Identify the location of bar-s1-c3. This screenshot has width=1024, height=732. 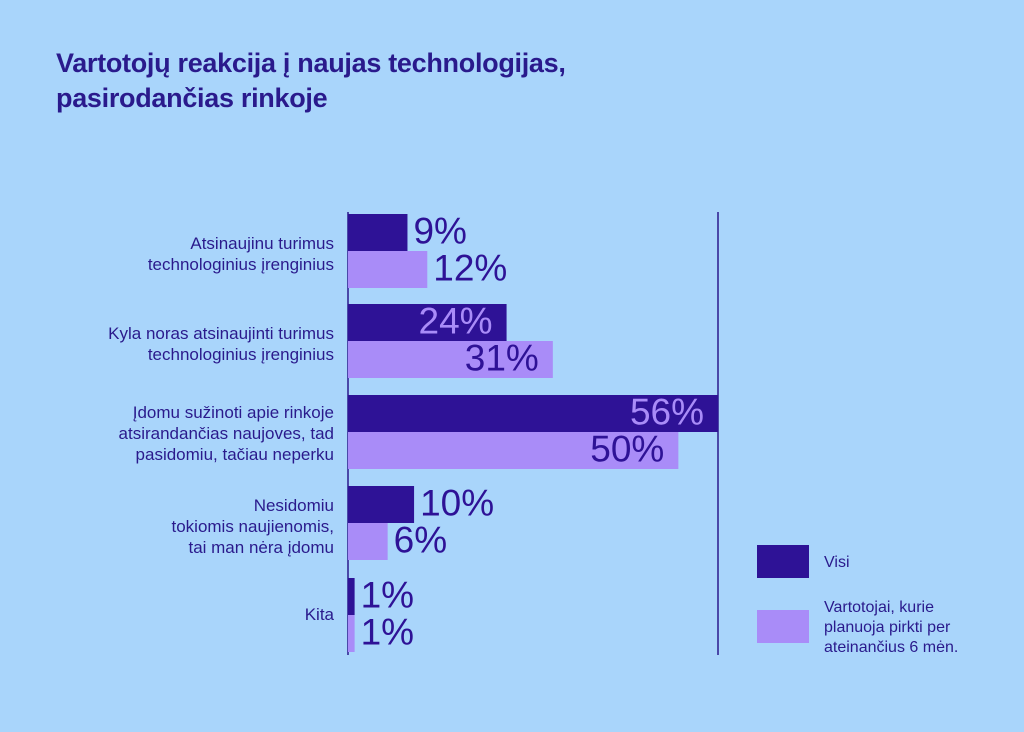
(368, 541).